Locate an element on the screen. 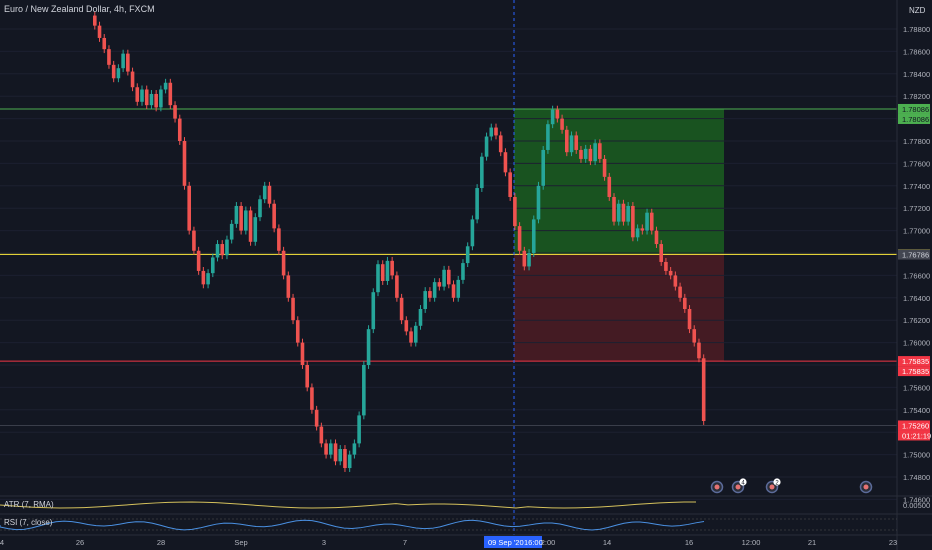  price-tick-label: 1.77000 is located at coordinates (916, 231).